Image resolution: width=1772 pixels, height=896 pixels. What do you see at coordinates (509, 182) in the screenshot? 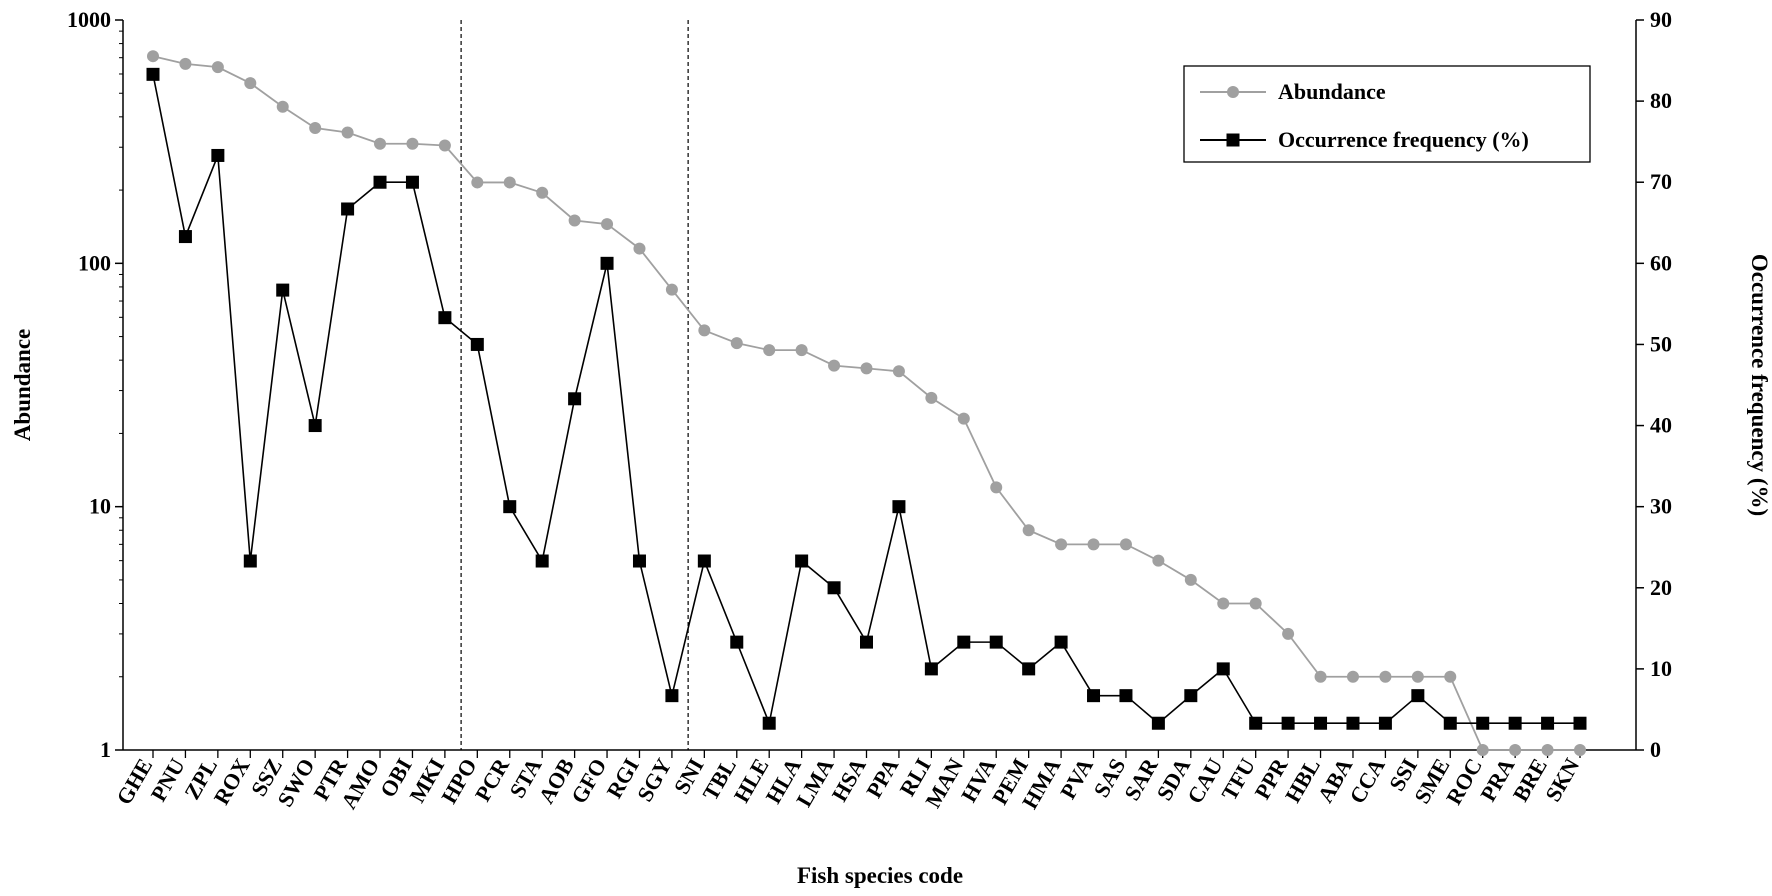
I see `abundance-point-pcr` at bounding box center [509, 182].